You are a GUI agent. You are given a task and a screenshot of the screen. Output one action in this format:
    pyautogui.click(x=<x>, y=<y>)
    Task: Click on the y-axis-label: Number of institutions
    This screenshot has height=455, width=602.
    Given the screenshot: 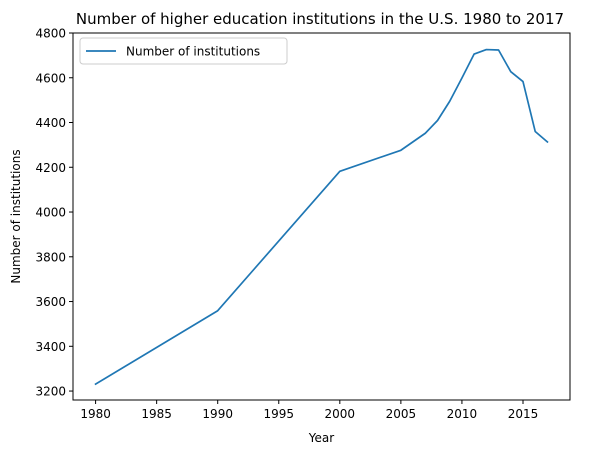 What is the action you would take?
    pyautogui.click(x=16, y=216)
    